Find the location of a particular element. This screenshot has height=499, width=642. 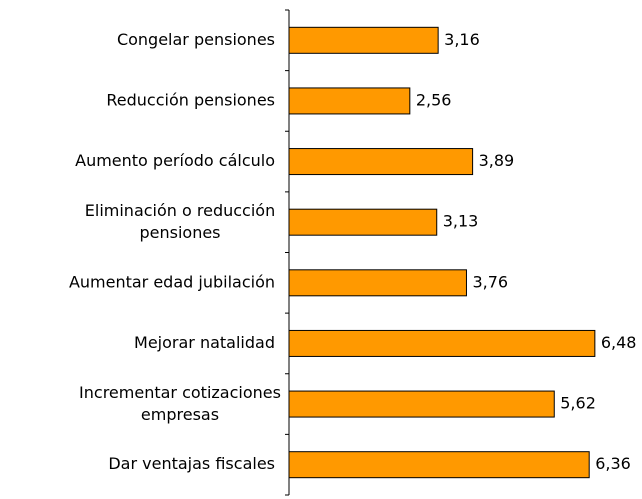

category-label: Incrementar cotizaciones empresas is located at coordinates (180, 403).